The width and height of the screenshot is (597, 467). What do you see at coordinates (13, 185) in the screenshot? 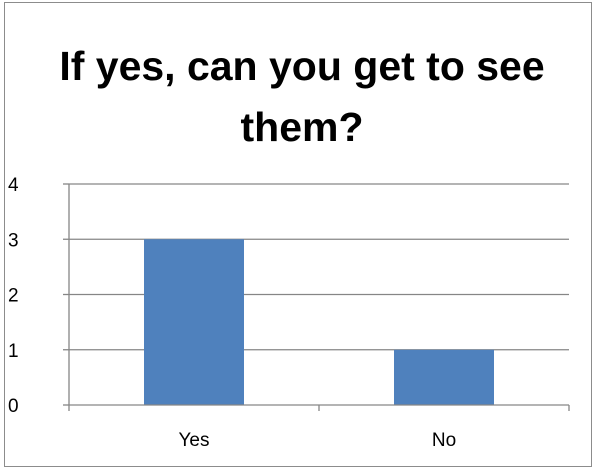
I see `y-tick-label-4: 4` at bounding box center [13, 185].